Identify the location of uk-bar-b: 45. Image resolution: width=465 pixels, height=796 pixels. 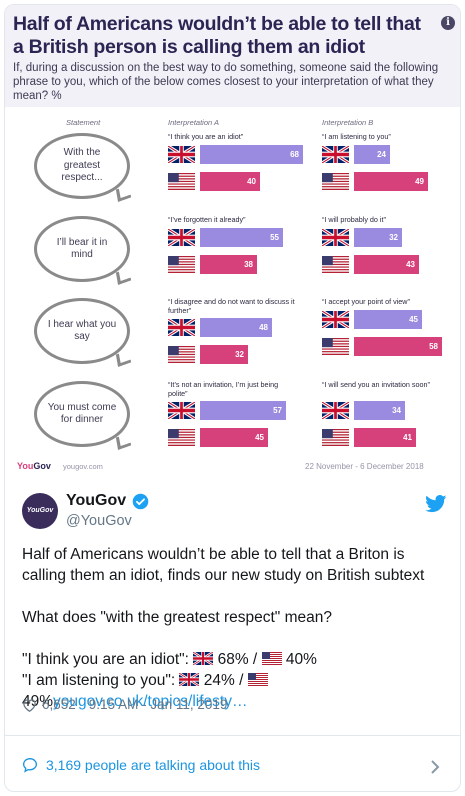
(388, 319).